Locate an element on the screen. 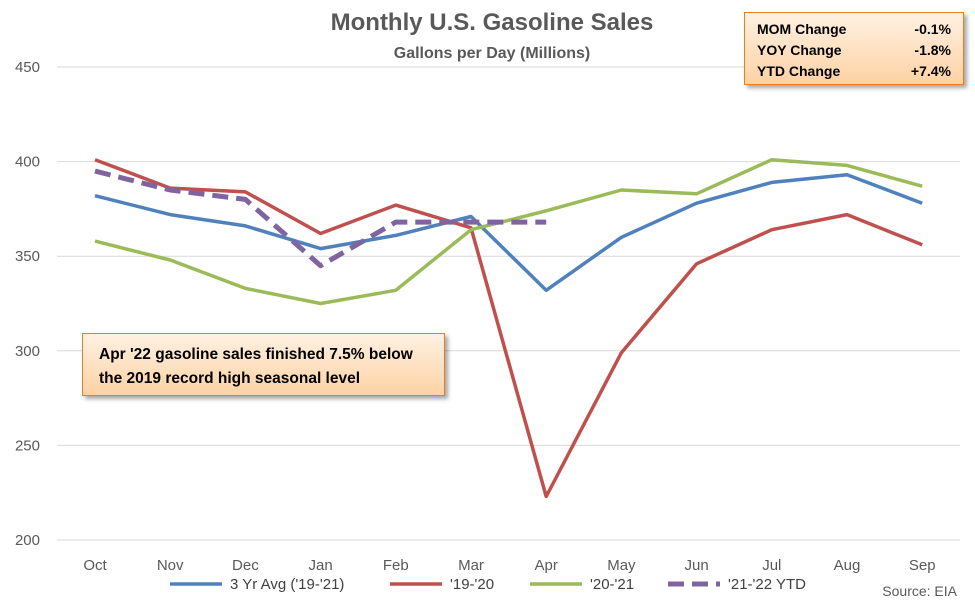 The width and height of the screenshot is (975, 604). y-tick-label: 400 is located at coordinates (27, 162).